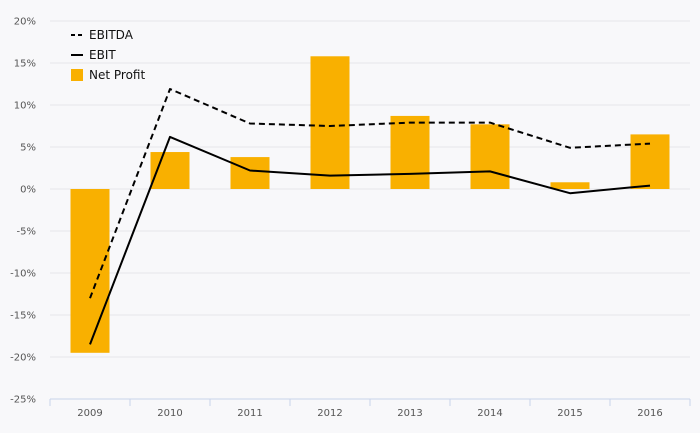  Describe the element at coordinates (169, 413) in the screenshot. I see `x-tick-label: 2010` at that location.